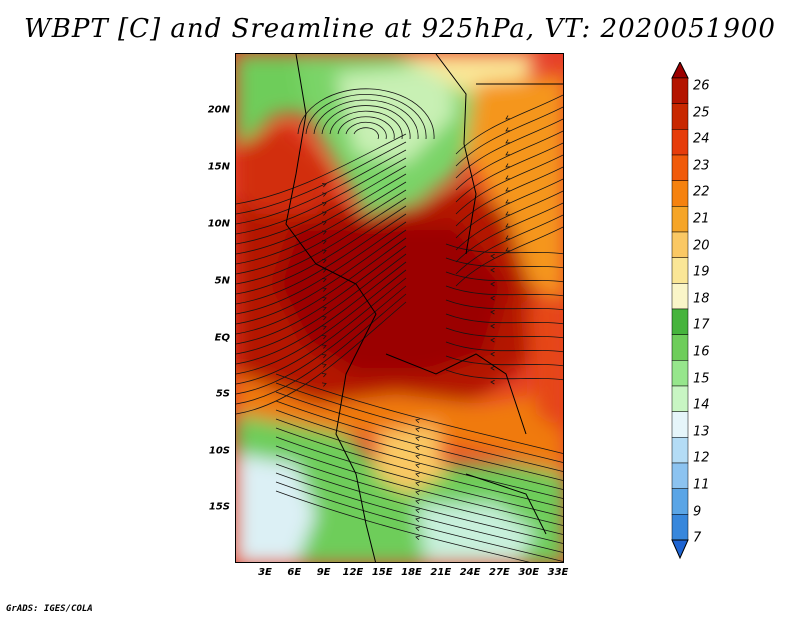 The image size is (800, 618). I want to click on lon-tick-label: 18E, so click(411, 572).